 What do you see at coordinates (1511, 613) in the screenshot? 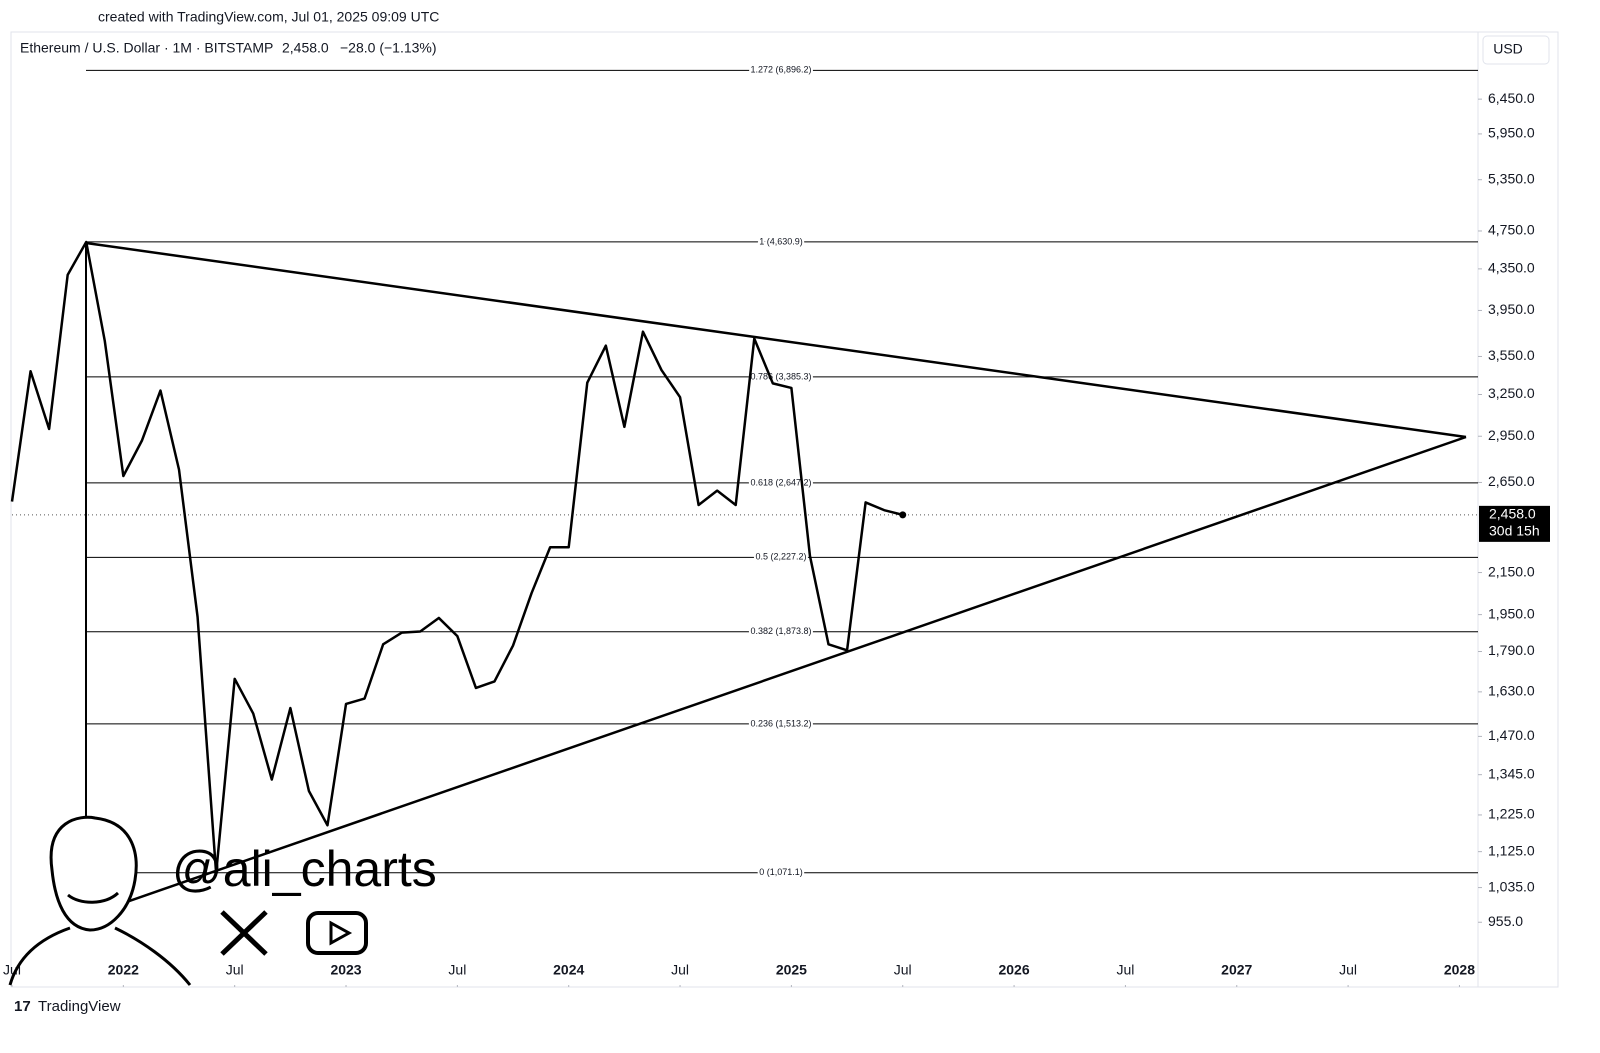
I see `y-tick-label: 1,950.0` at bounding box center [1511, 613].